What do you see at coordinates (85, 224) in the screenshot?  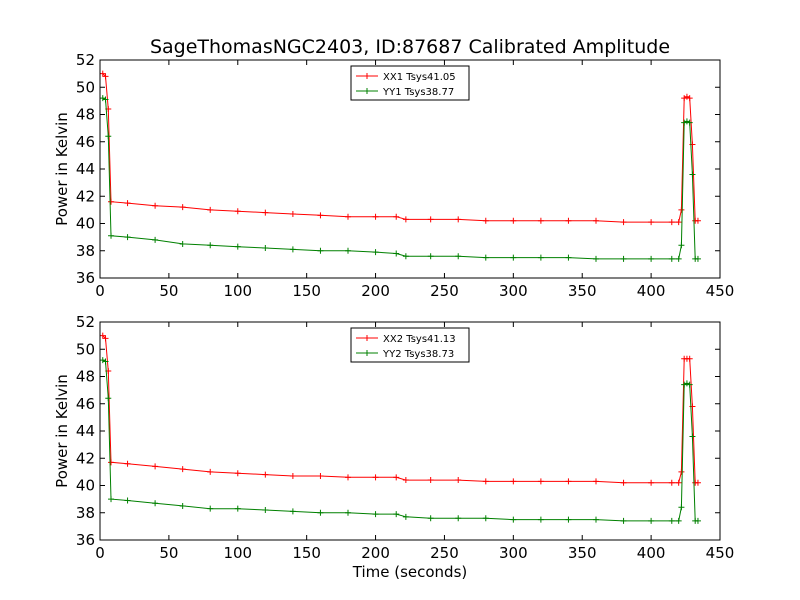 I see `y-tick-label: 40` at bounding box center [85, 224].